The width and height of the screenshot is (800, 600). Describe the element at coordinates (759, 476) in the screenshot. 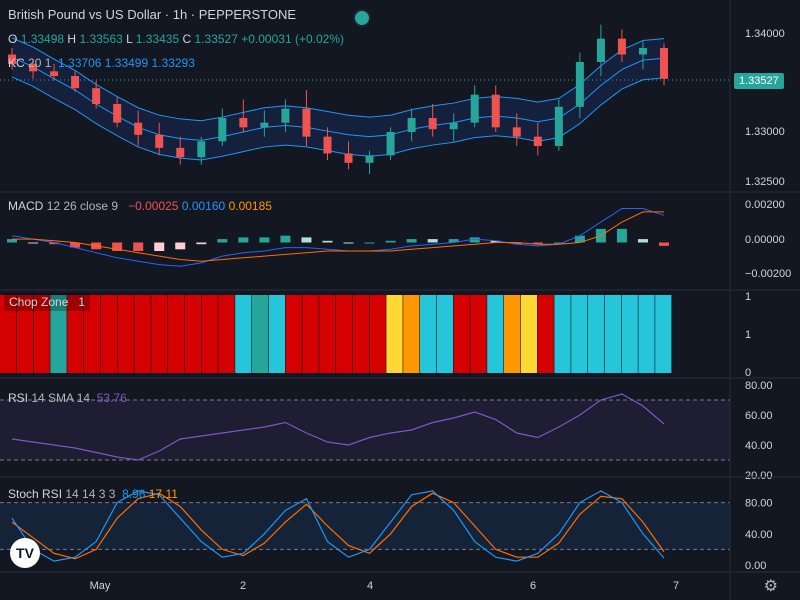

I see `rsi-tick-label: 20.00` at that location.